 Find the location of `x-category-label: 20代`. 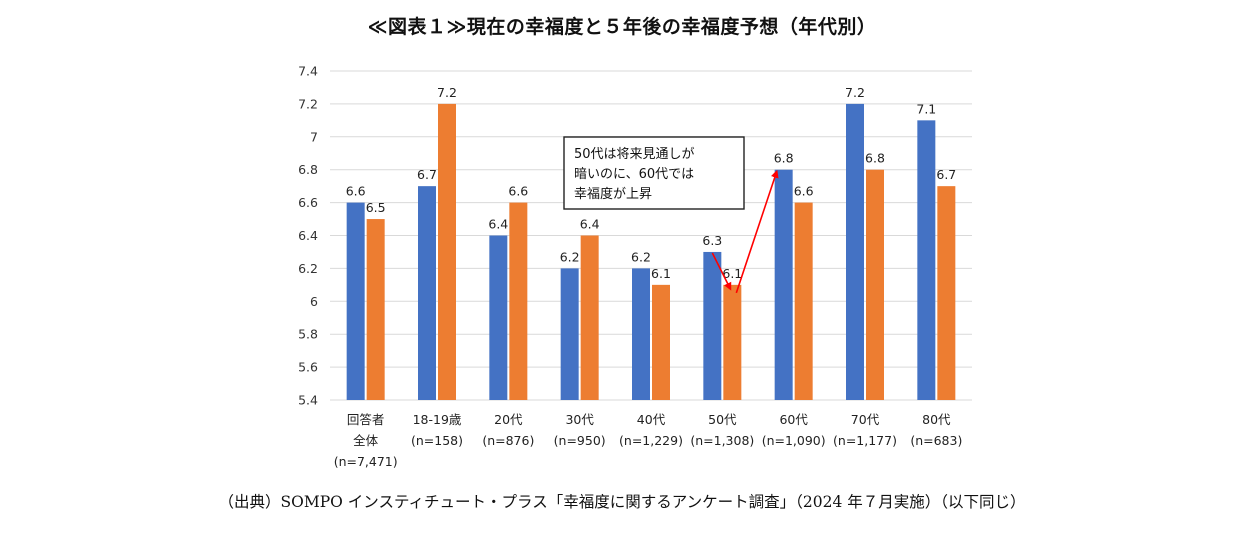

x-category-label: 20代 is located at coordinates (508, 419).